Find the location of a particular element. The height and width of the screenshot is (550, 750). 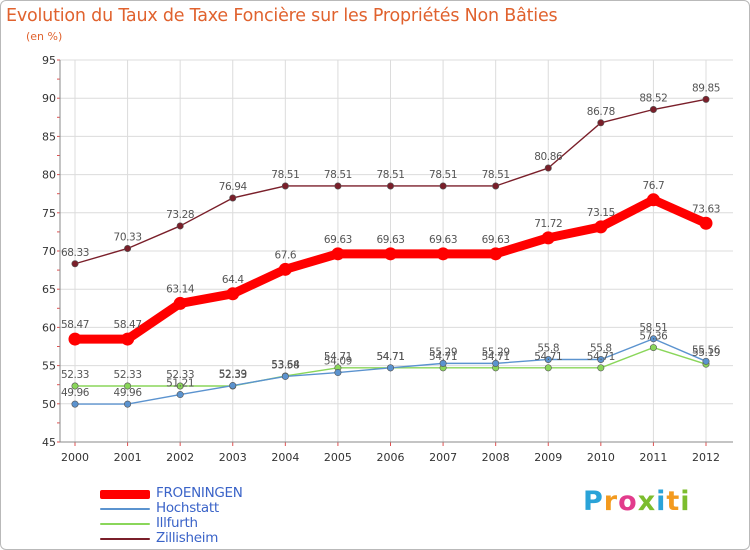

data-label-hochstatt: 58.51 is located at coordinates (653, 328).